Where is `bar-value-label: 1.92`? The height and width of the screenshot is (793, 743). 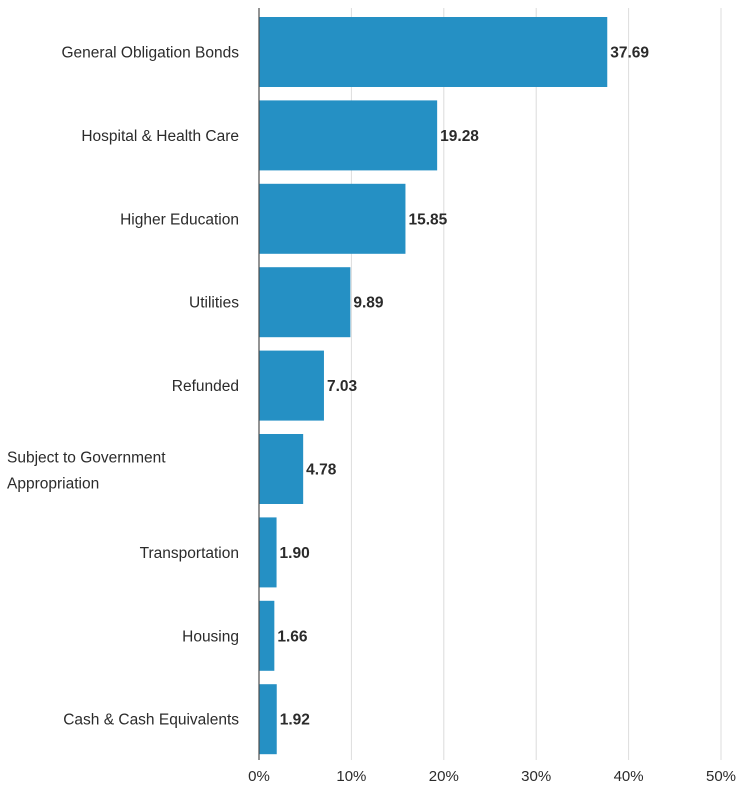 bar-value-label: 1.92 is located at coordinates (295, 720).